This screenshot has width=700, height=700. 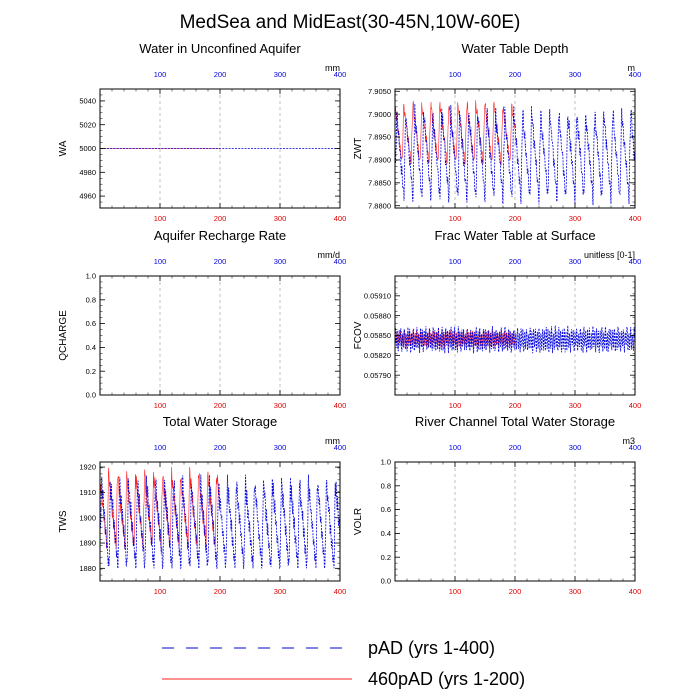 I want to click on y-tick-label: 0.05790, so click(x=377, y=375).